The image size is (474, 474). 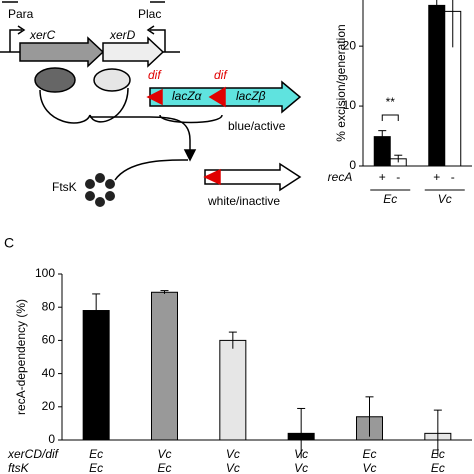 What do you see at coordinates (19, 467) in the screenshot?
I see `row-label: ftsK` at bounding box center [19, 467].